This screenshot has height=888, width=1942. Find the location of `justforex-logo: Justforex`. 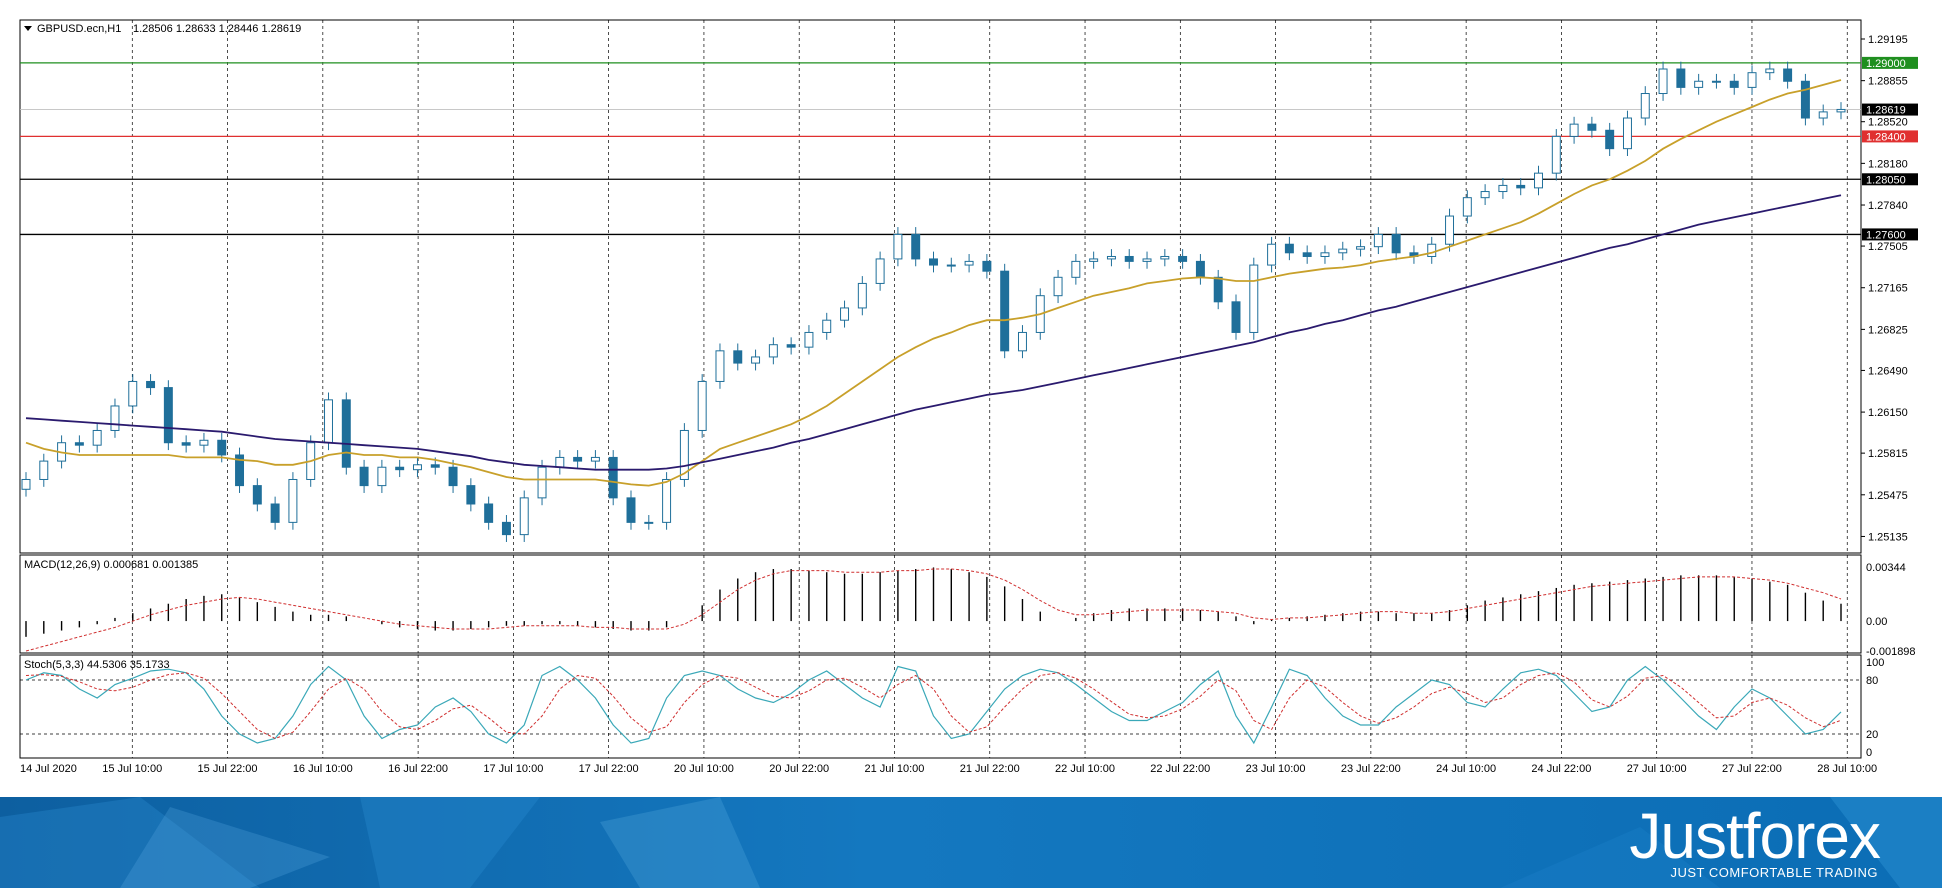

justforex-logo: Justforex is located at coordinates (1755, 836).